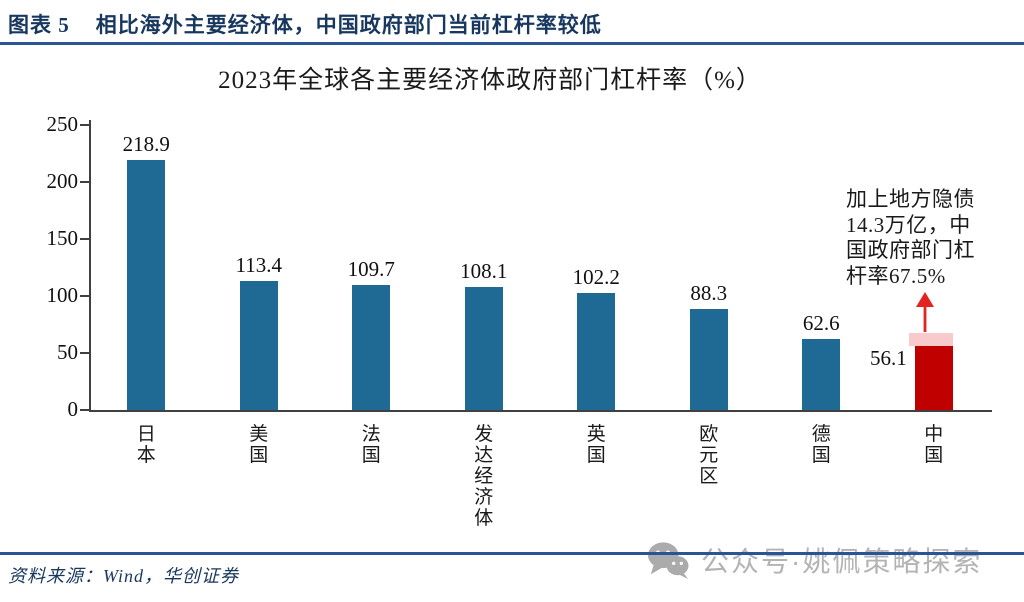 Image resolution: width=1024 pixels, height=602 pixels. What do you see at coordinates (62, 181) in the screenshot?
I see `y-tick-label: 200` at bounding box center [62, 181].